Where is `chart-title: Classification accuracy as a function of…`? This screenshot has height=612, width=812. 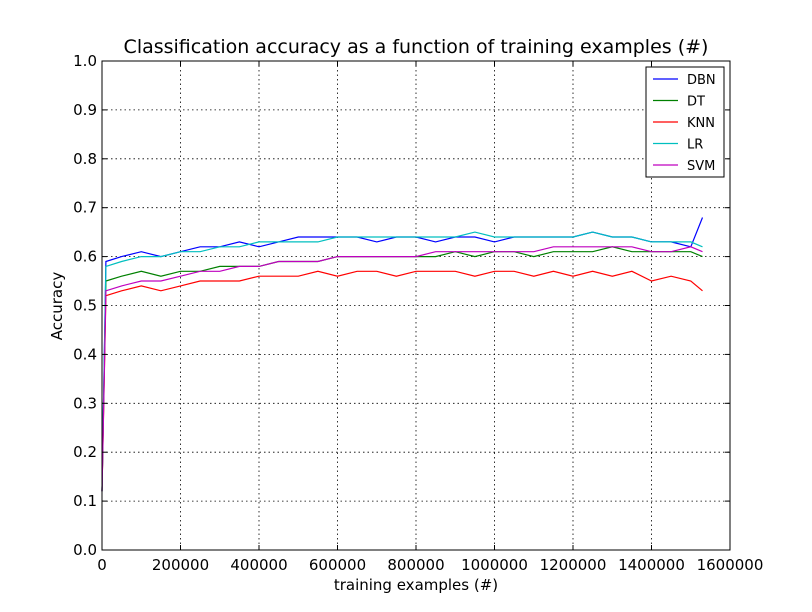
chart-title: Classification accuracy as a function of… is located at coordinates (416, 47).